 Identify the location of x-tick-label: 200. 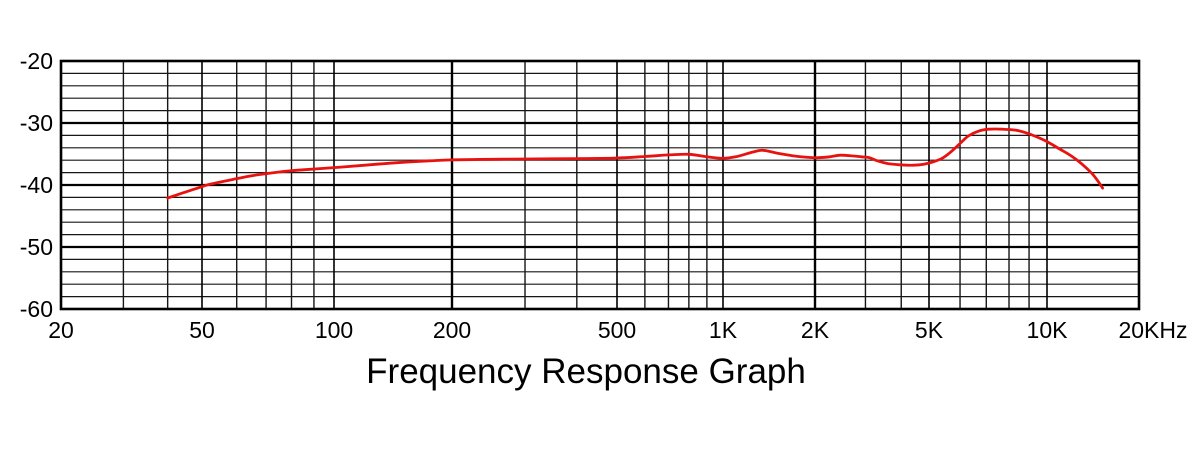
(452, 330).